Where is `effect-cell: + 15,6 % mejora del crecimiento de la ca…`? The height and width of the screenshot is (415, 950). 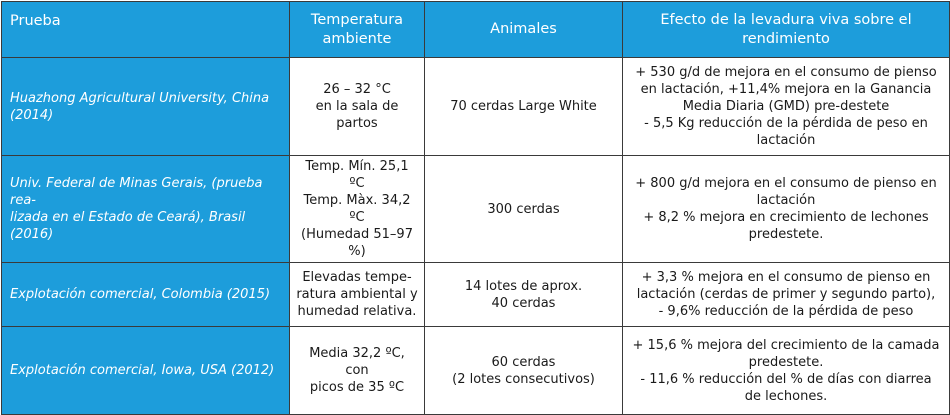
effect-cell: + 15,6 % mejora del crecimiento de la ca… is located at coordinates (786, 370).